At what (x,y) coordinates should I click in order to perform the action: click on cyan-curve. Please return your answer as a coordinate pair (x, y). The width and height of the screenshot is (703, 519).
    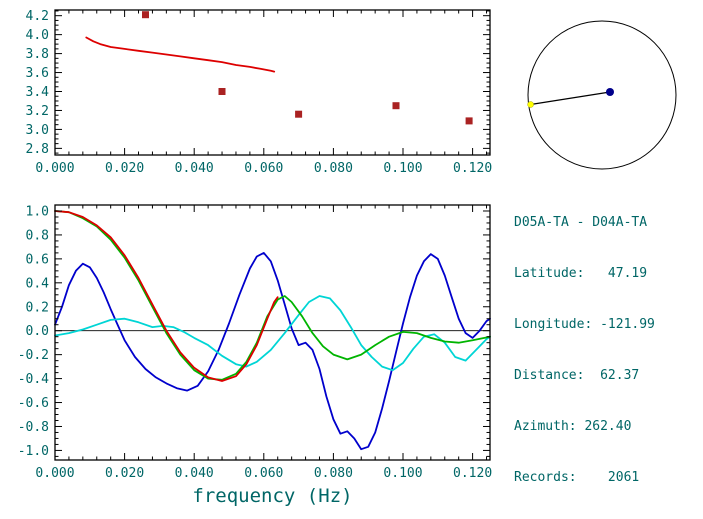
    Looking at the image, I should click on (272, 333).